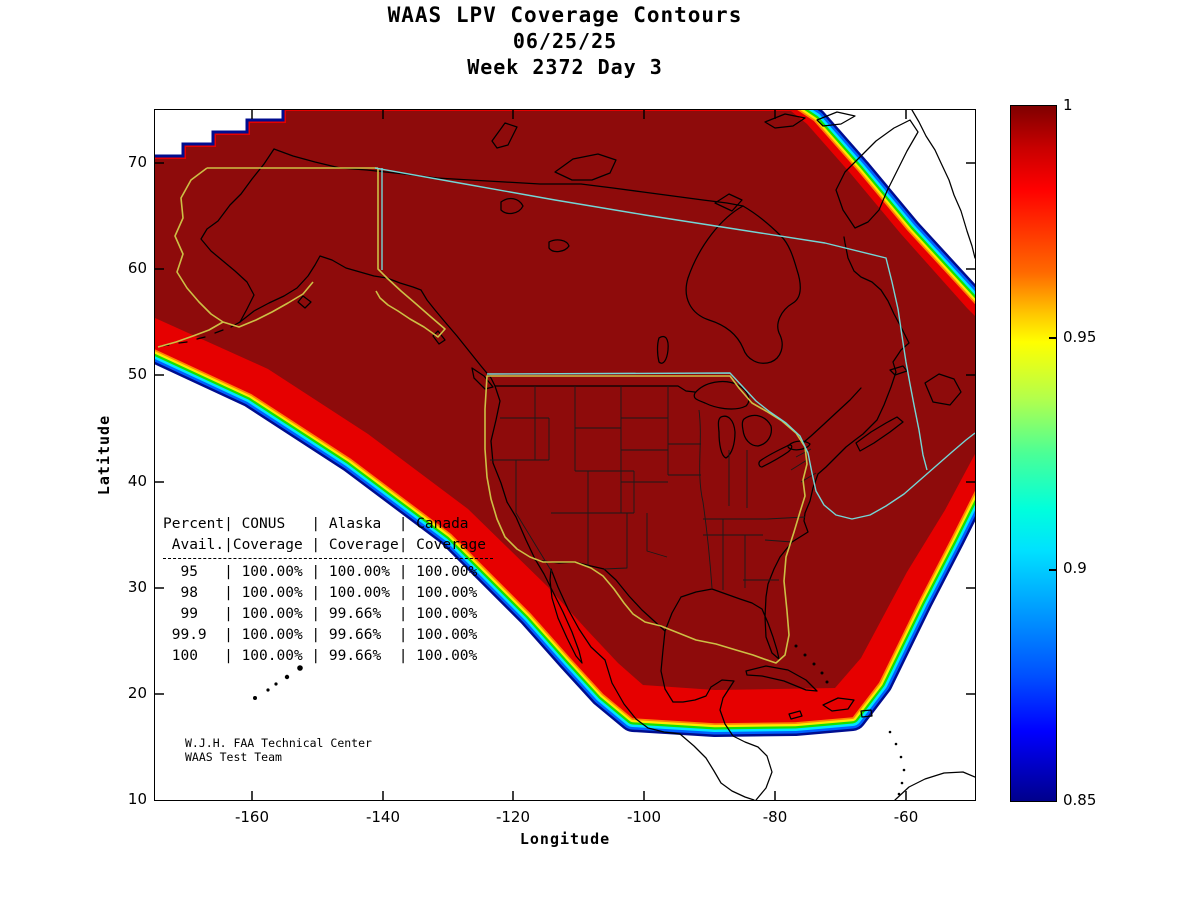 The image size is (1200, 900). I want to click on coverage-table-row: 98 | 100.00% | 100.00% | 100.00%, so click(320, 593).